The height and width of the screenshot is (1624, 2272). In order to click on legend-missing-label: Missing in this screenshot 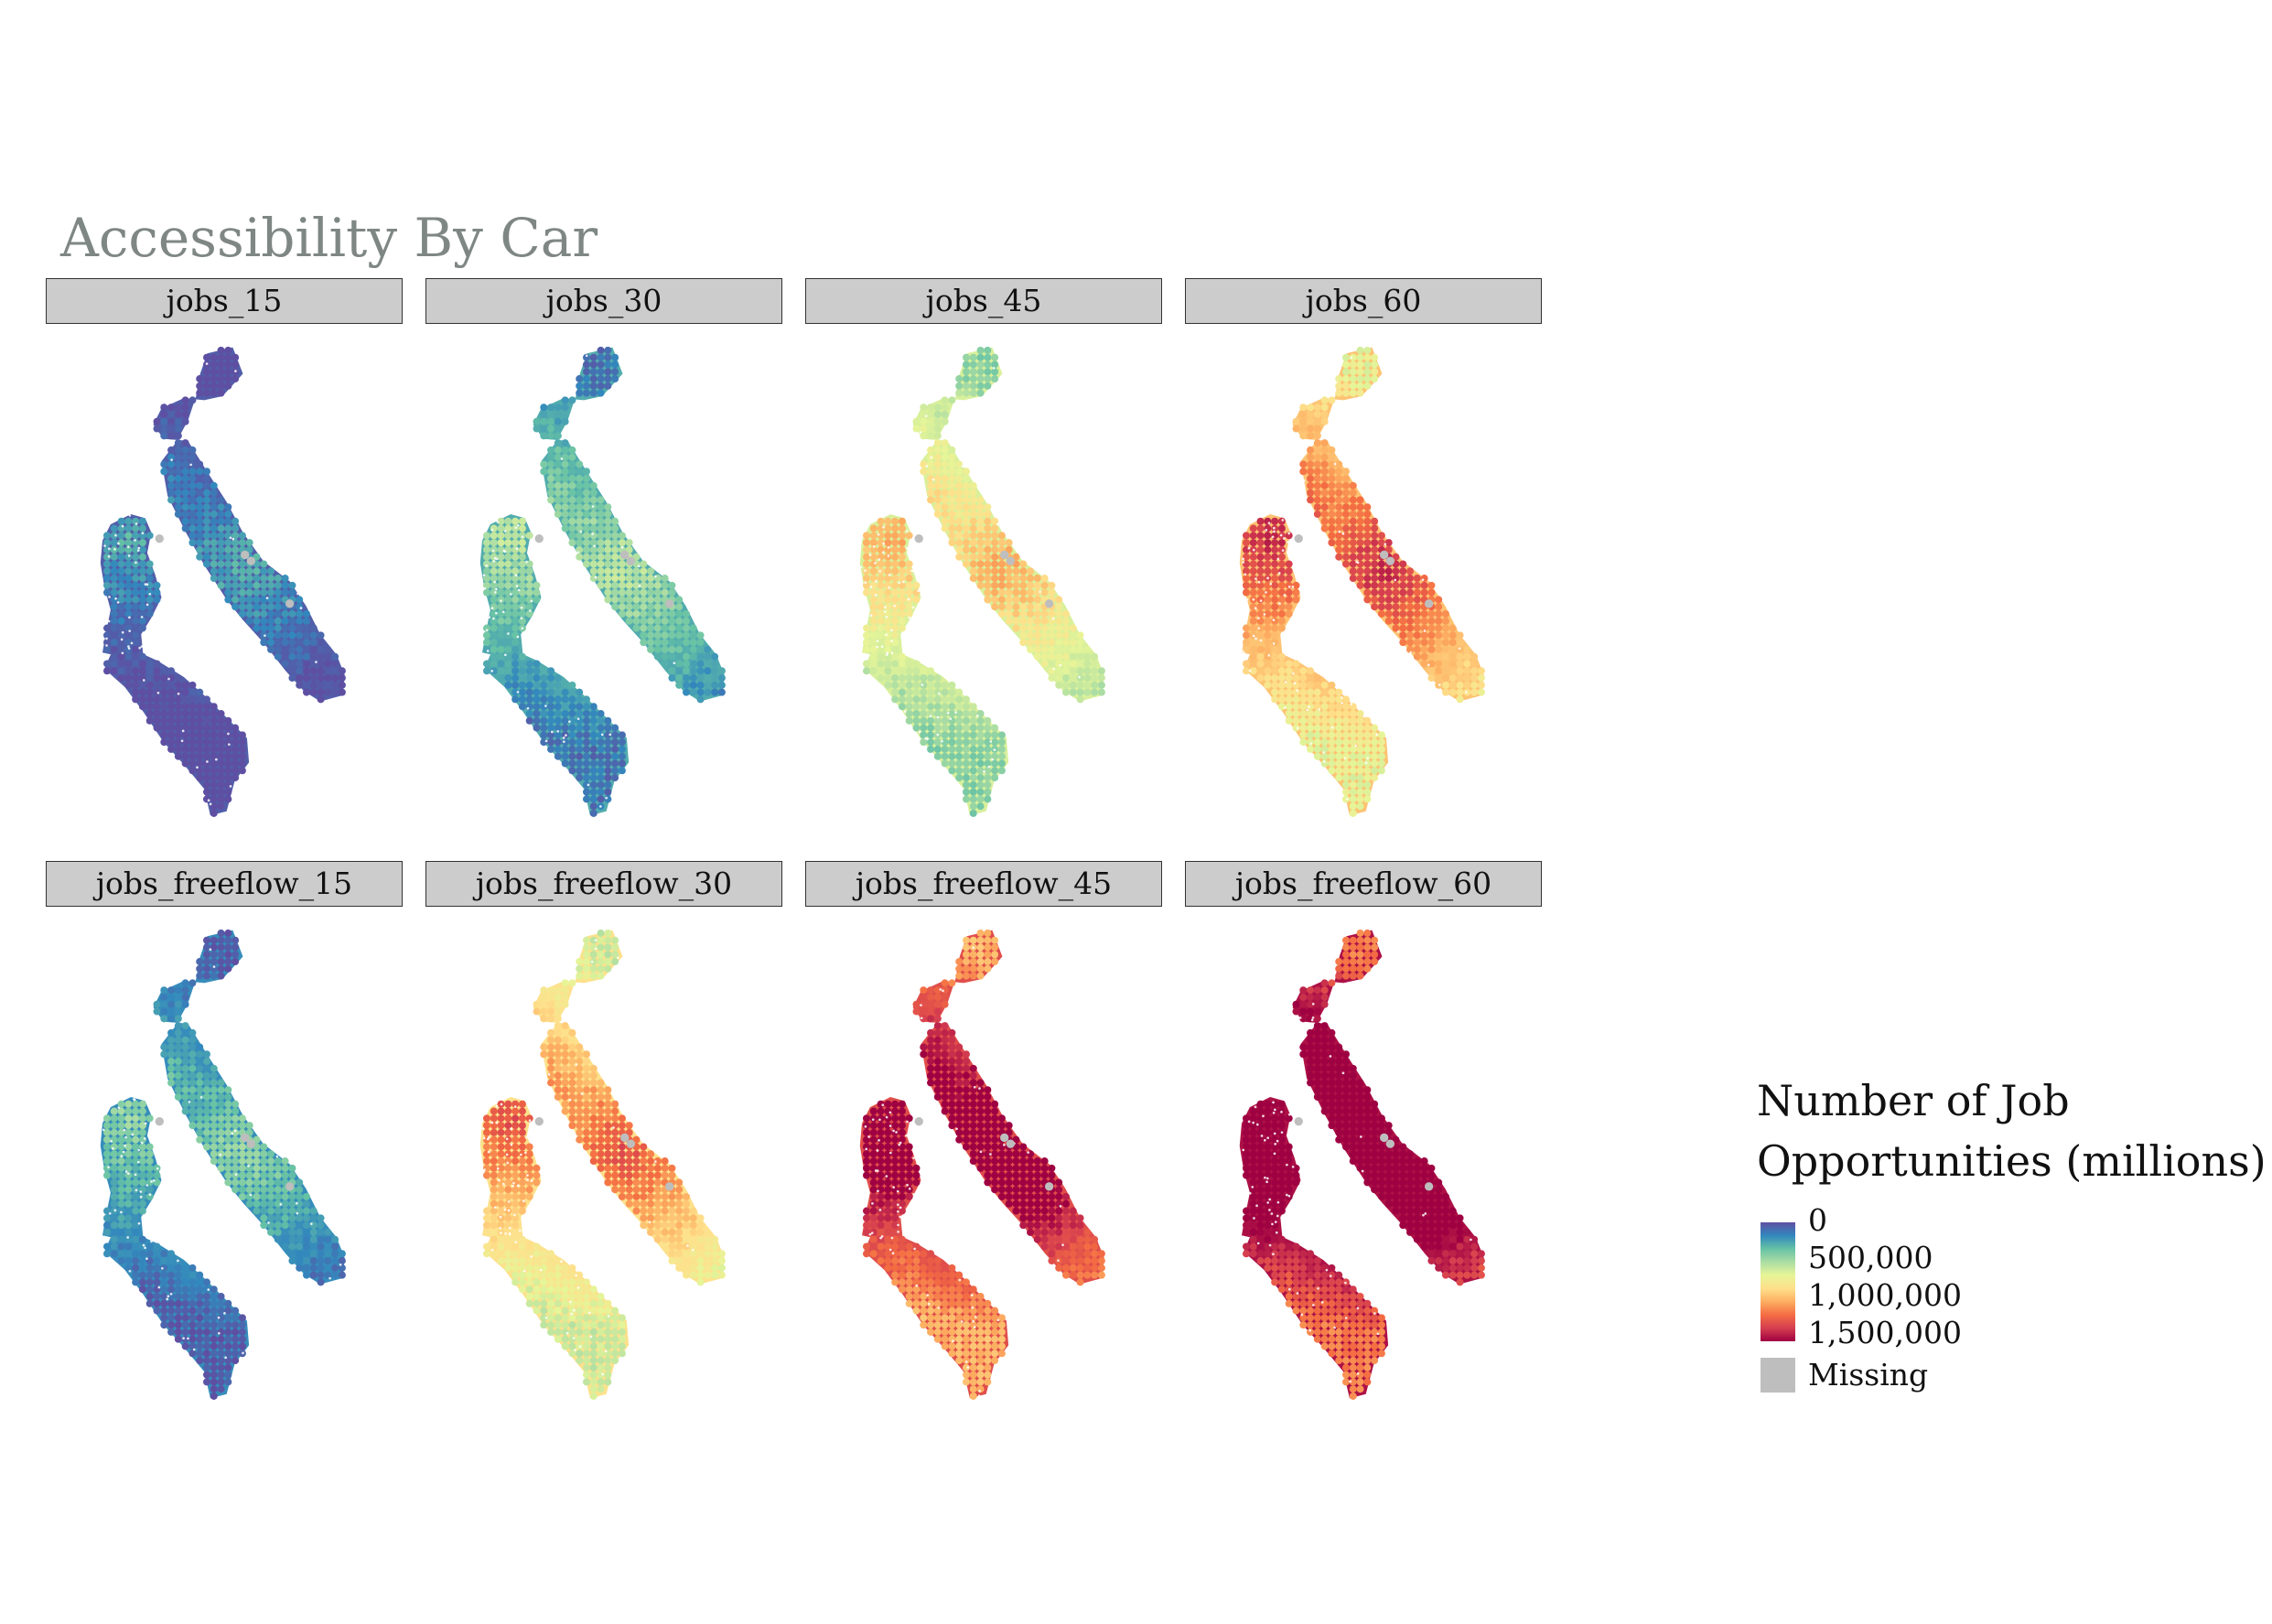, I will do `click(1868, 1375)`.